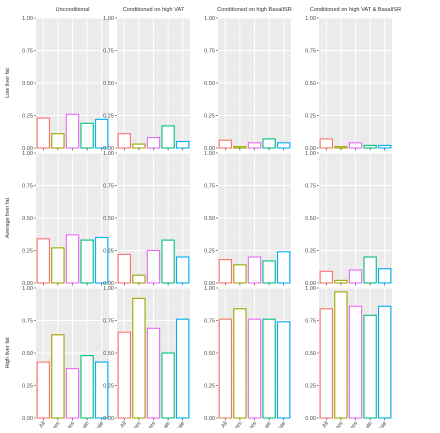  Describe the element at coordinates (73, 10) in the screenshot. I see `column-title: Unconditional` at that location.